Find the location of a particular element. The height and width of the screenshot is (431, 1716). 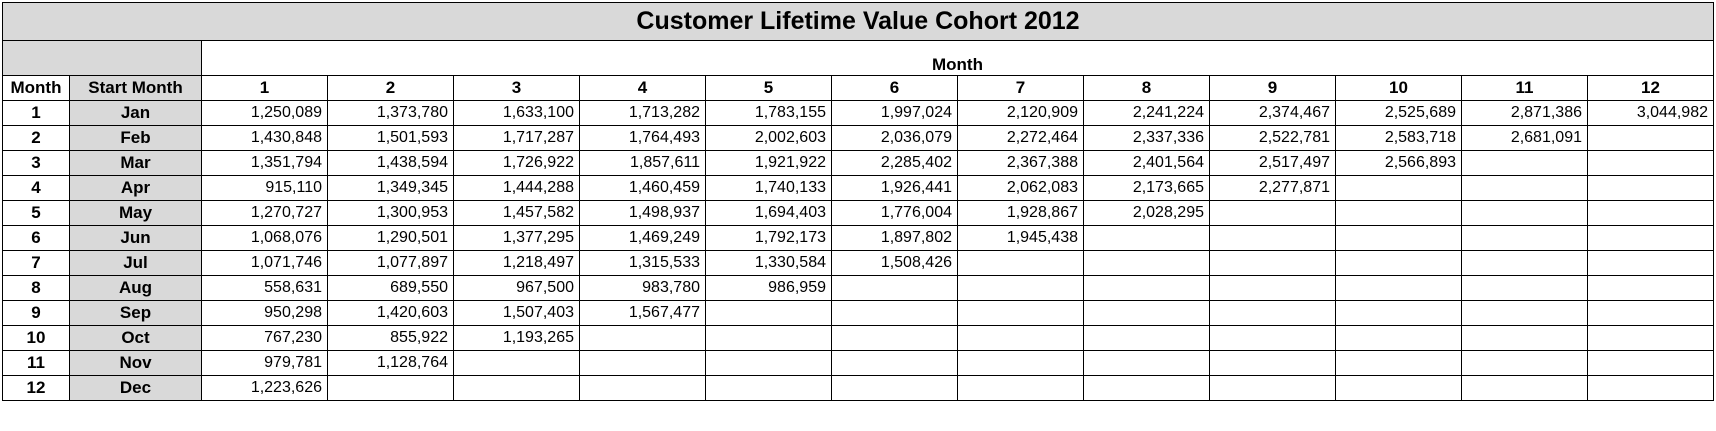

value-cell: 1,460,459 is located at coordinates (642, 188).